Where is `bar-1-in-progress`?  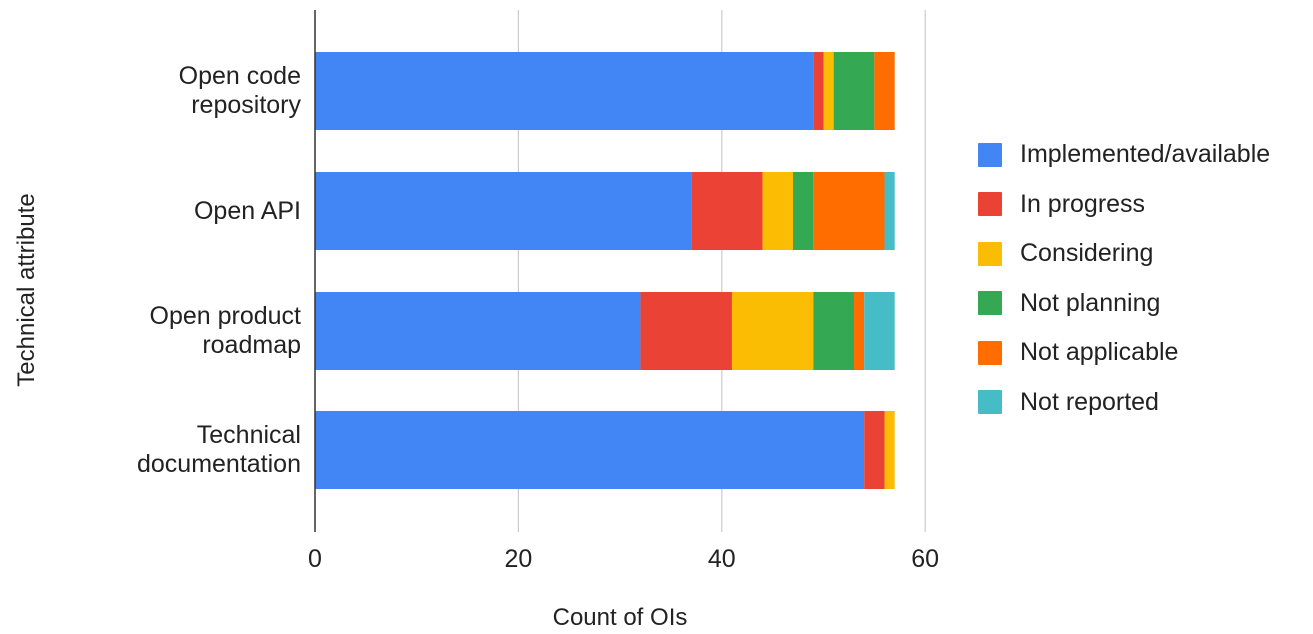 bar-1-in-progress is located at coordinates (727, 211).